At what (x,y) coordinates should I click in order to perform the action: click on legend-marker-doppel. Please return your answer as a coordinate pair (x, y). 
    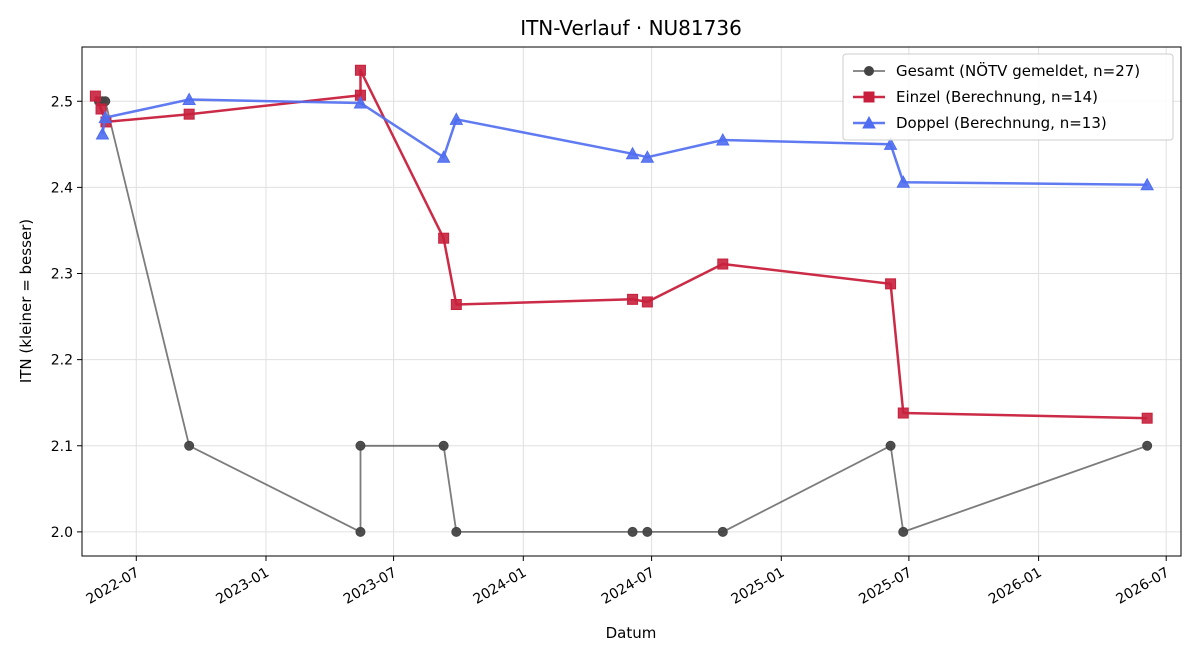
    Looking at the image, I should click on (869, 122).